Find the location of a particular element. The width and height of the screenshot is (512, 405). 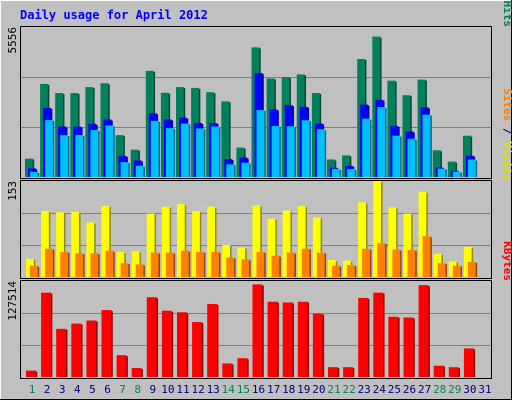

bar-kbytes-day-24-face is located at coordinates (378, 334).